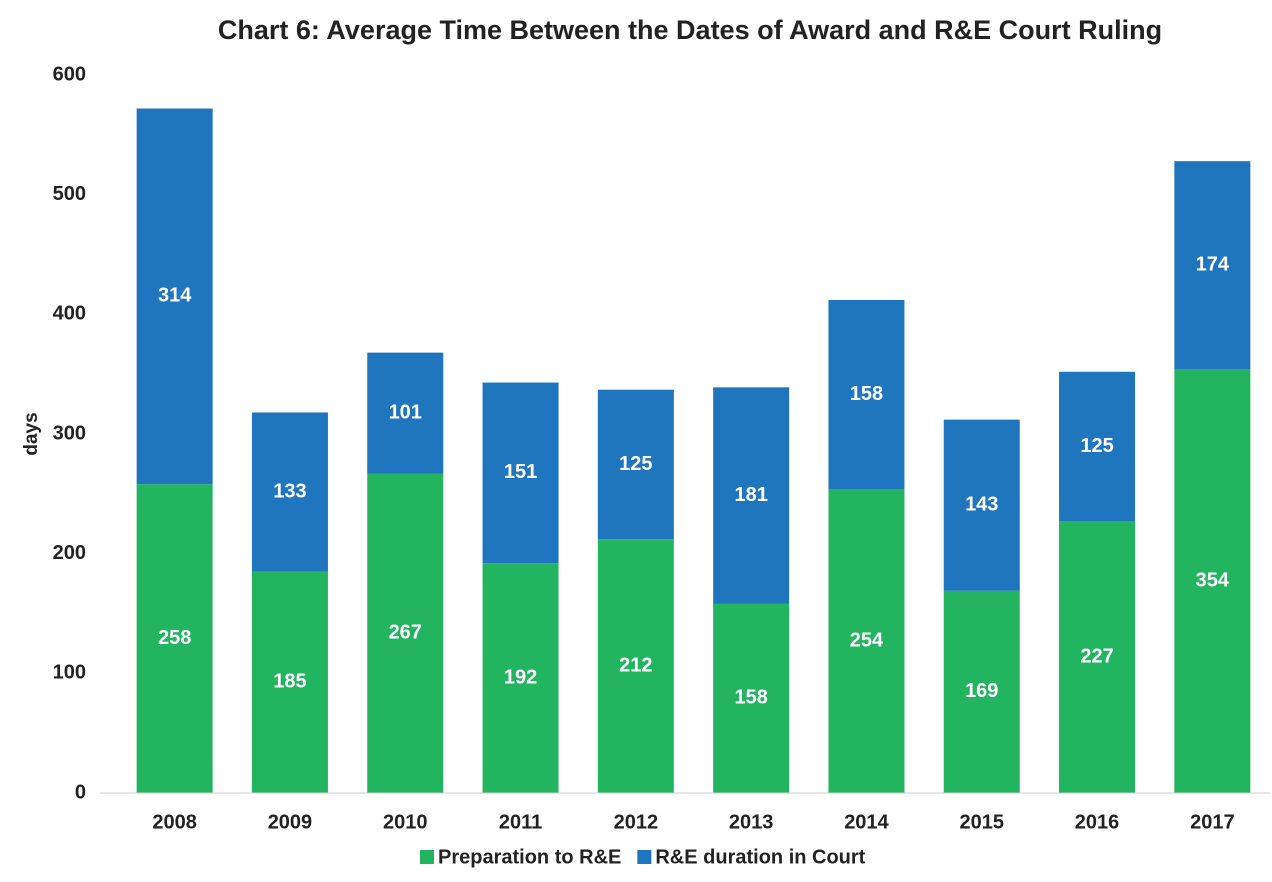 The height and width of the screenshot is (882, 1272). What do you see at coordinates (69, 194) in the screenshot?
I see `y-tick-label: 500` at bounding box center [69, 194].